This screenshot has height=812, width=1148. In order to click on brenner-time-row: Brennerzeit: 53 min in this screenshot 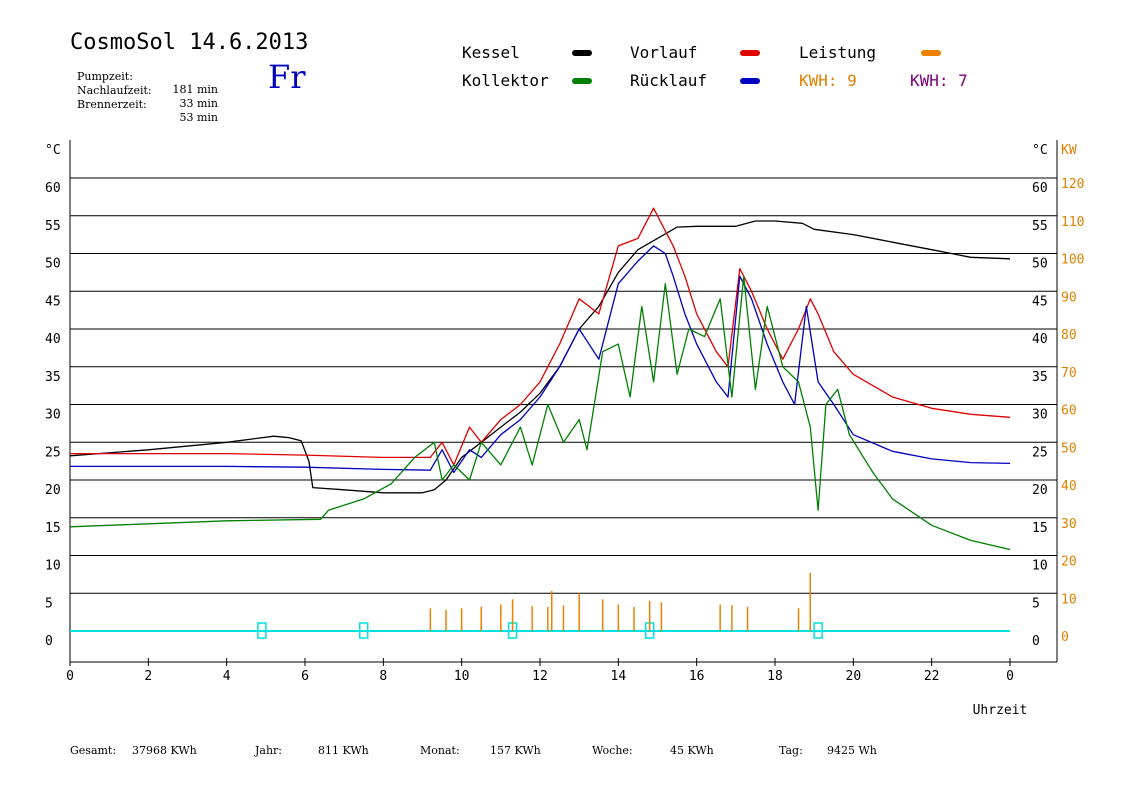, I will do `click(144, 104)`.